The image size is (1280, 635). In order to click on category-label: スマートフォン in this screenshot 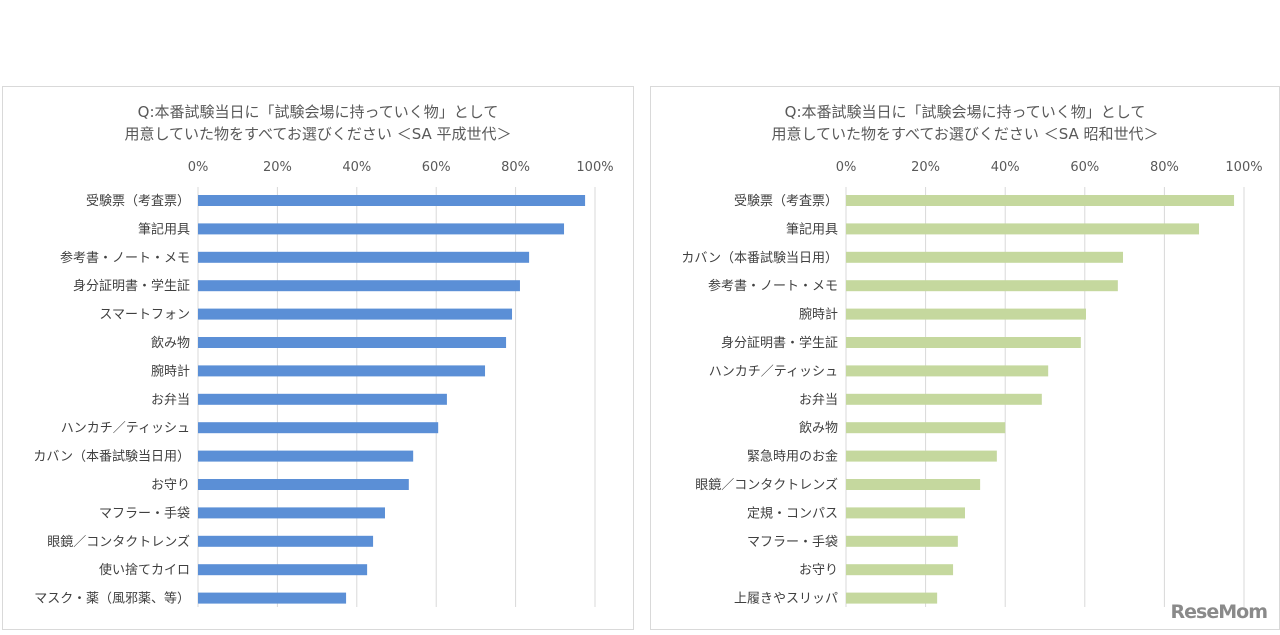, I will do `click(144, 315)`.